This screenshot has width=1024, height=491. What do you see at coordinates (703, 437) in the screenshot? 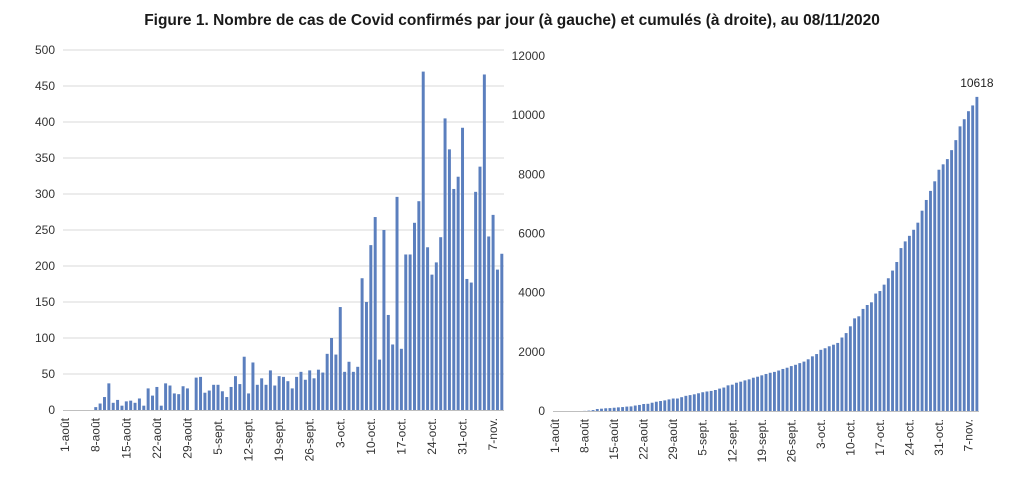
I see `cumulative-x-tick-label: 5-sept.` at bounding box center [703, 437].